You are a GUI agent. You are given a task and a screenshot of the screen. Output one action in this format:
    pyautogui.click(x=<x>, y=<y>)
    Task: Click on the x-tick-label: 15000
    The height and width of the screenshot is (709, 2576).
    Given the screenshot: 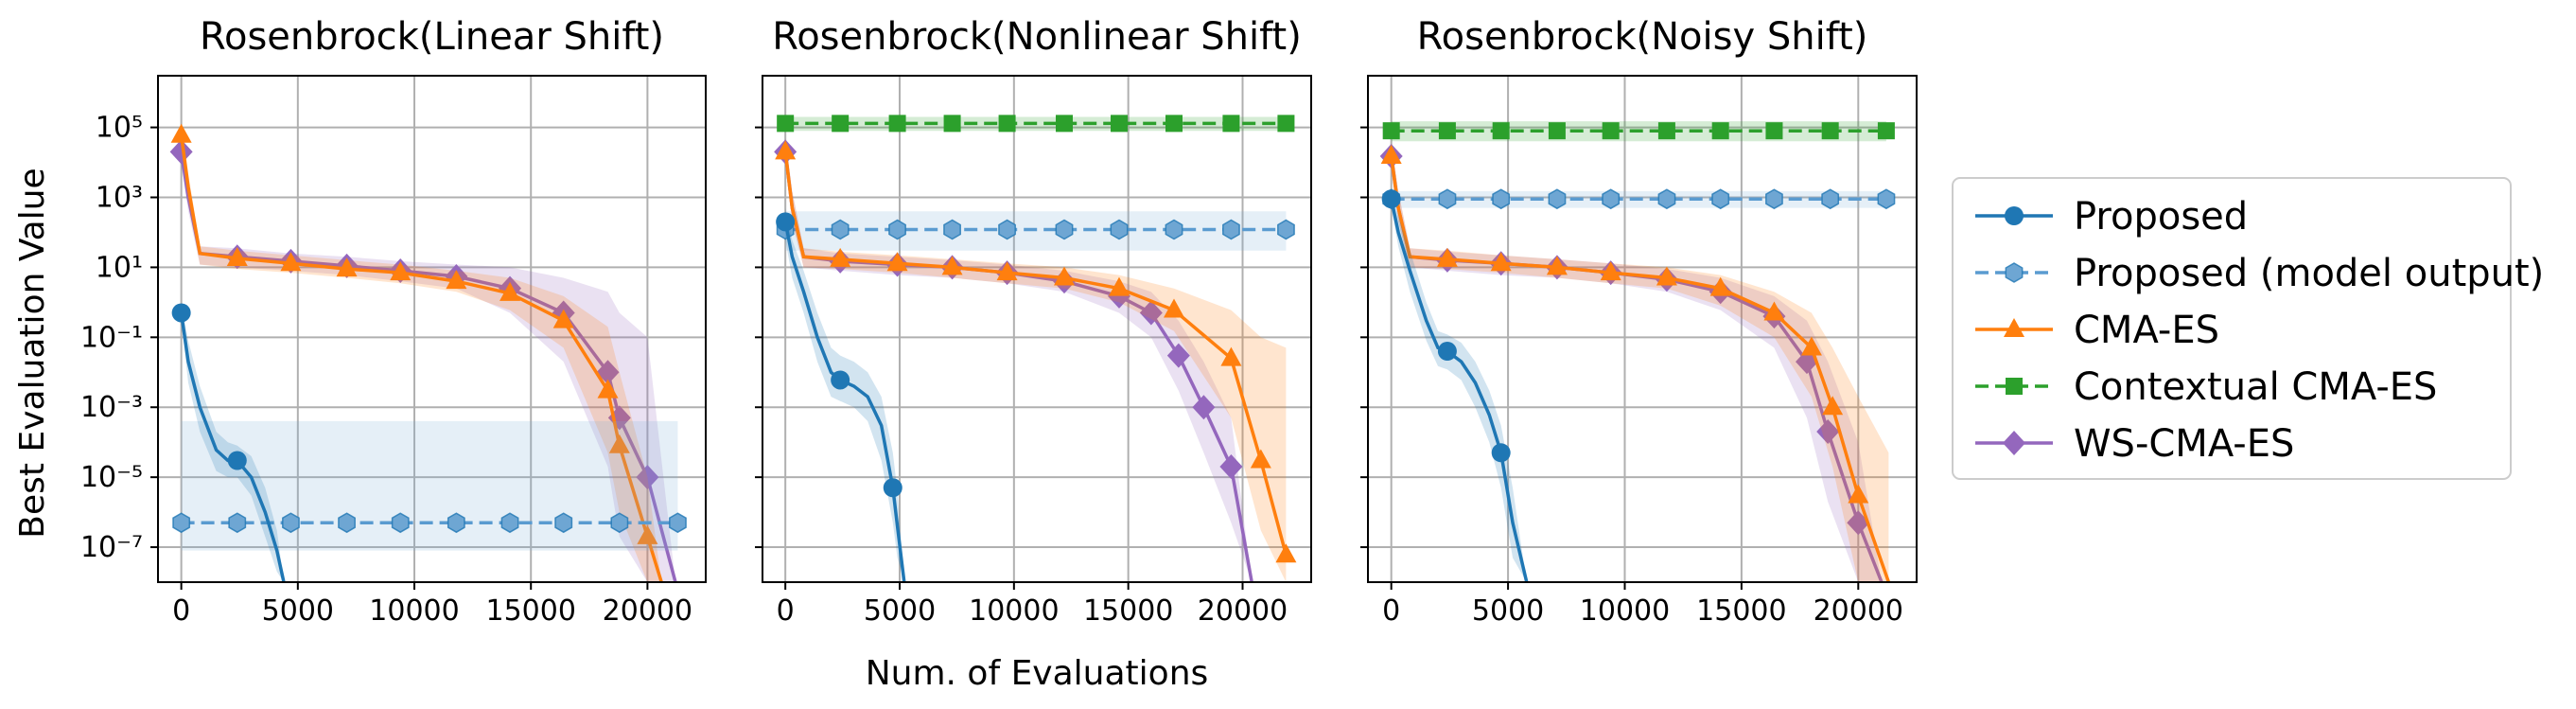 What is the action you would take?
    pyautogui.click(x=530, y=611)
    